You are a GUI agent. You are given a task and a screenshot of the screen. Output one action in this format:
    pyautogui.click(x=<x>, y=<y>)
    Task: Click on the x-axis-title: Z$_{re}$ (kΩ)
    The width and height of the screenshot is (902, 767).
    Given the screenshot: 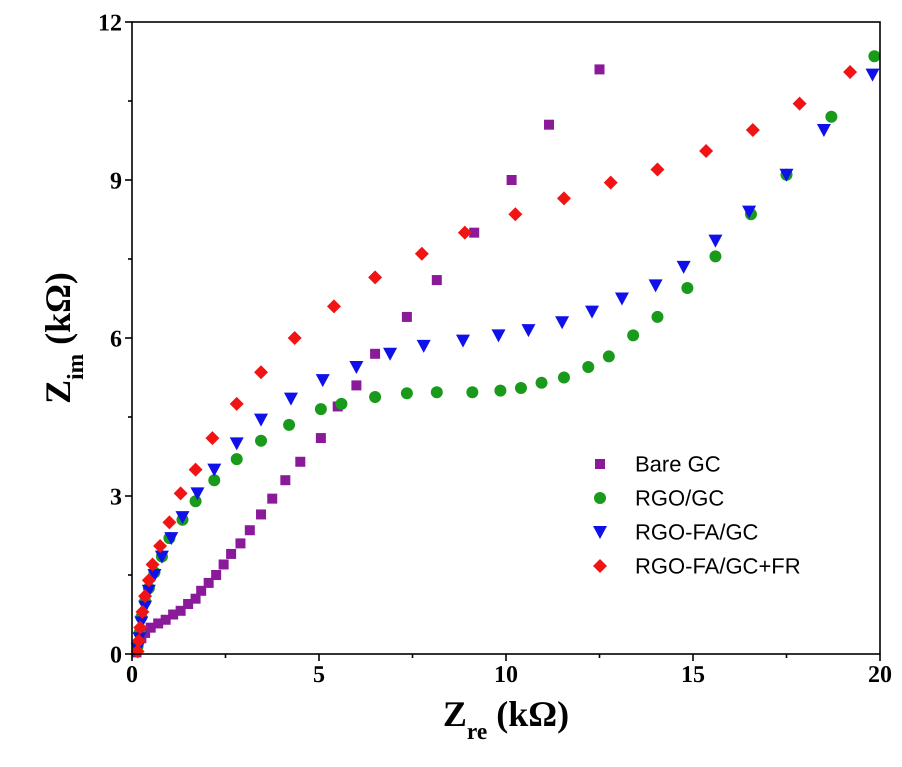 What is the action you would take?
    pyautogui.click(x=506, y=719)
    